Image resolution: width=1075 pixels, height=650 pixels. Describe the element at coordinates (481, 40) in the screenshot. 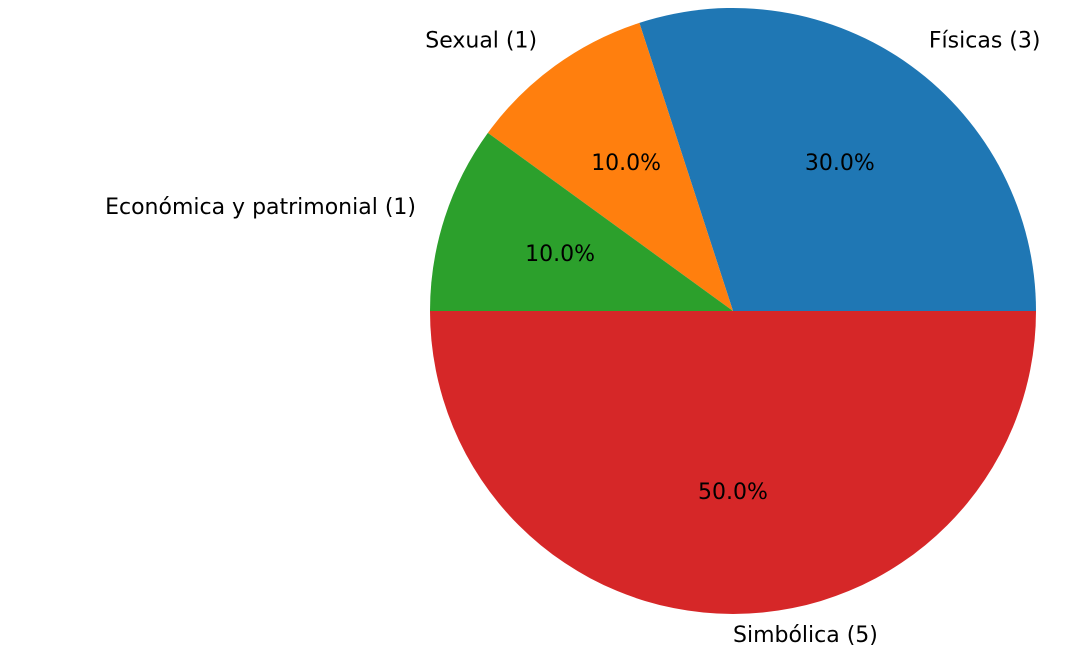

I see `slice-label: Sexual (1)` at that location.